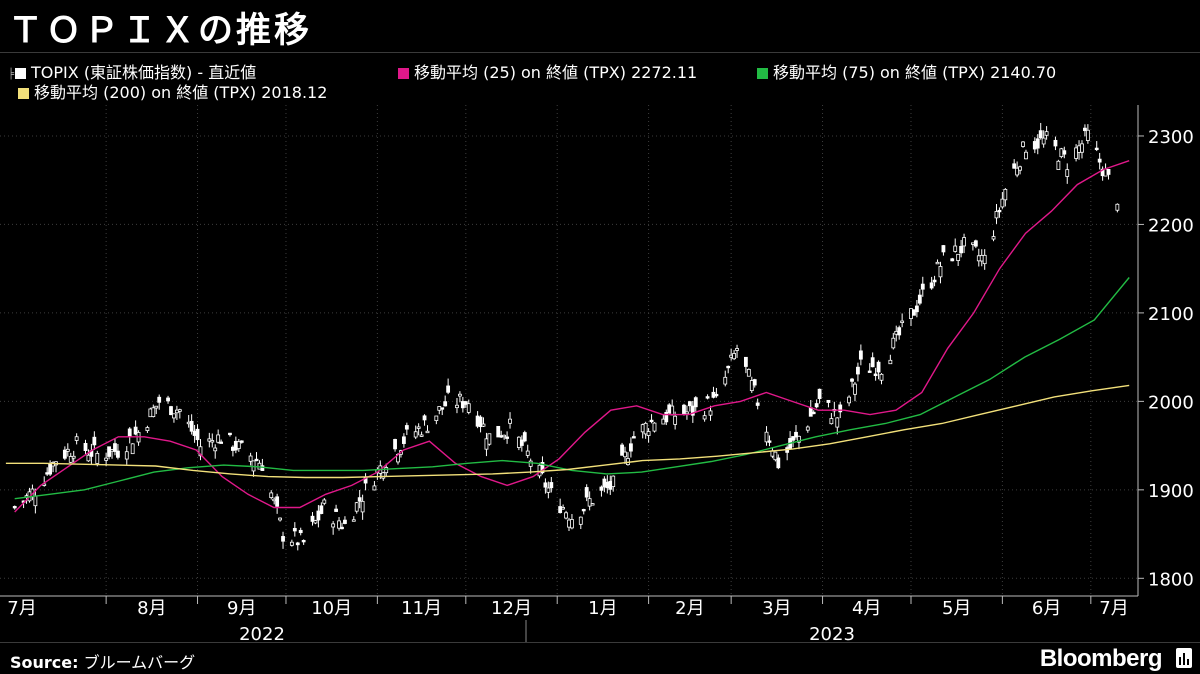 The image size is (1200, 674). What do you see at coordinates (23, 93) in the screenshot?
I see `legend-swatch` at bounding box center [23, 93].